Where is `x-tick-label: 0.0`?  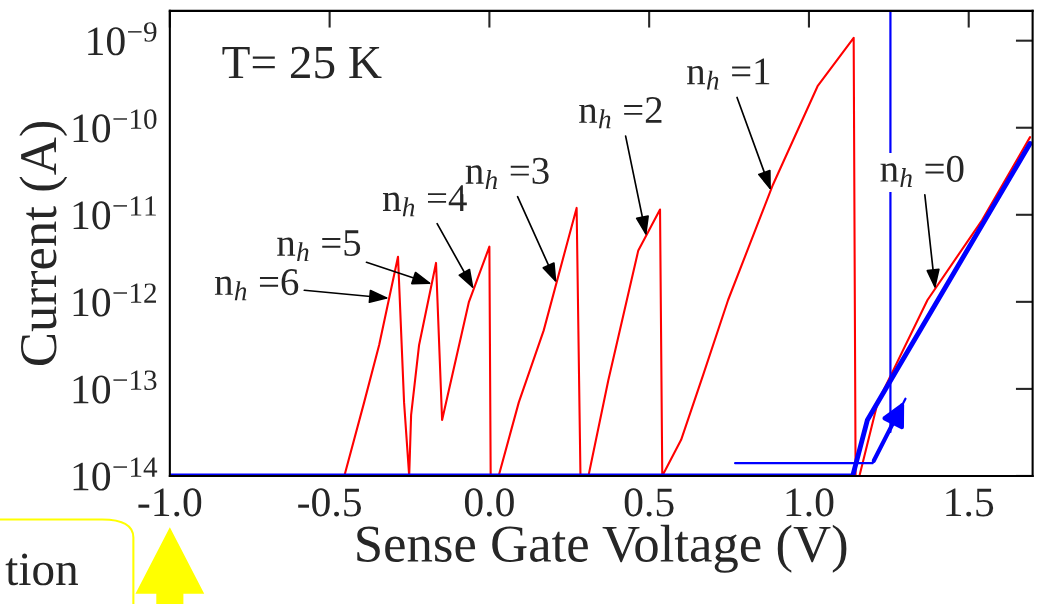
x-tick-label: 0.0 is located at coordinates (489, 502).